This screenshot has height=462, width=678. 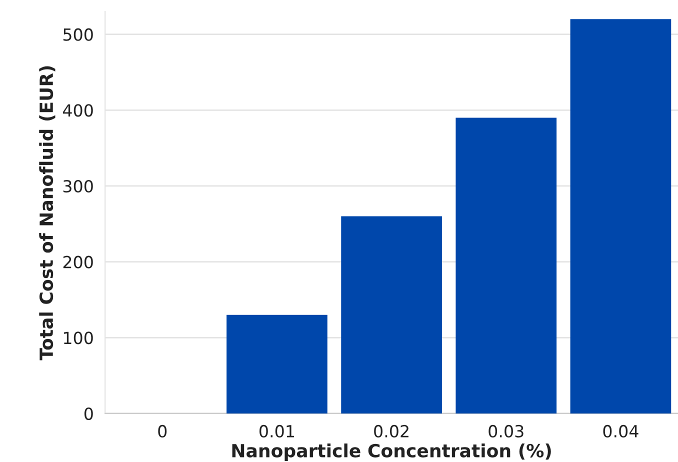 What do you see at coordinates (77, 110) in the screenshot?
I see `y-tick-label: 400` at bounding box center [77, 110].